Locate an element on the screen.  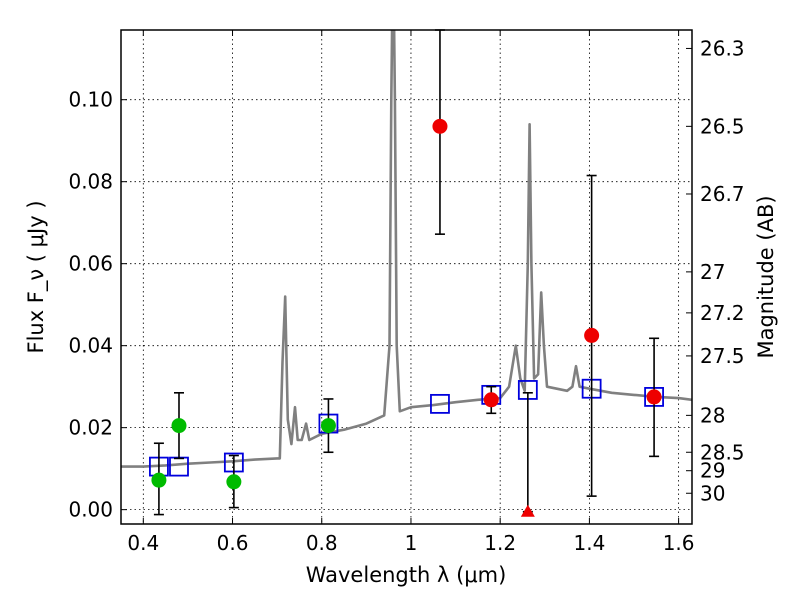
y-tick-label: 0.08 is located at coordinates (90, 182).